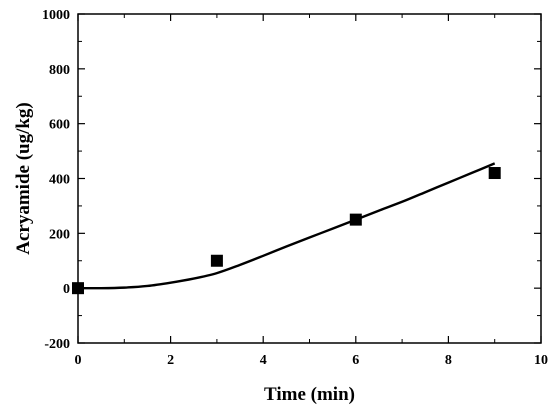 The image size is (550, 409). What do you see at coordinates (56, 15) in the screenshot?
I see `y-tick-label: 1000` at bounding box center [56, 15].